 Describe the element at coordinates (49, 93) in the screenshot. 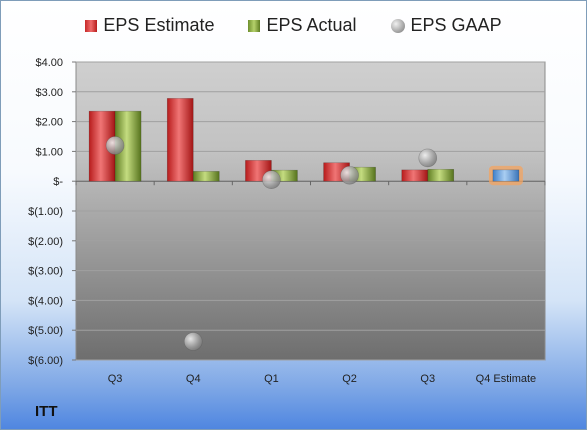

I see `y-tick-label: $3.00` at that location.